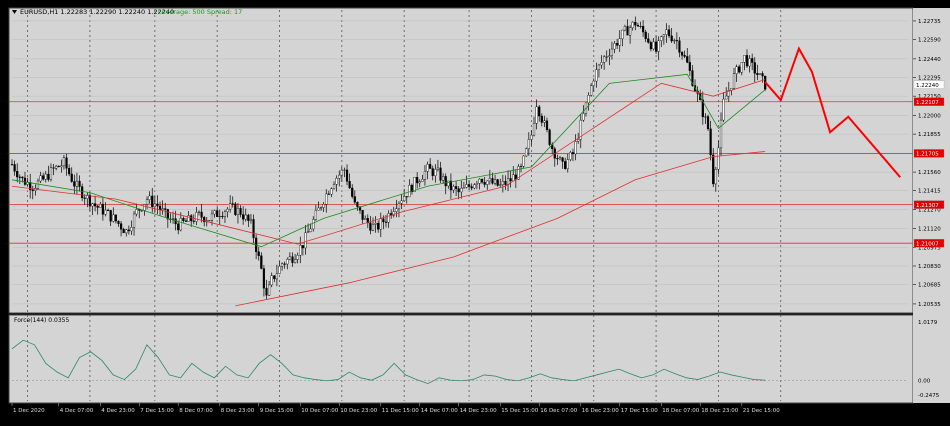 Image resolution: width=950 pixels, height=426 pixels. What do you see at coordinates (929, 243) in the screenshot?
I see `price-tag-box` at bounding box center [929, 243].